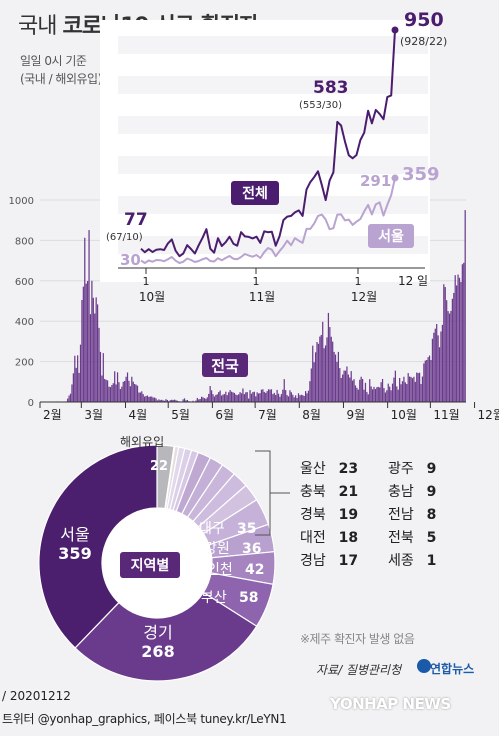 The height and width of the screenshot is (736, 499). What do you see at coordinates (146, 281) in the screenshot?
I see `line-x-tick-day: 1` at bounding box center [146, 281].